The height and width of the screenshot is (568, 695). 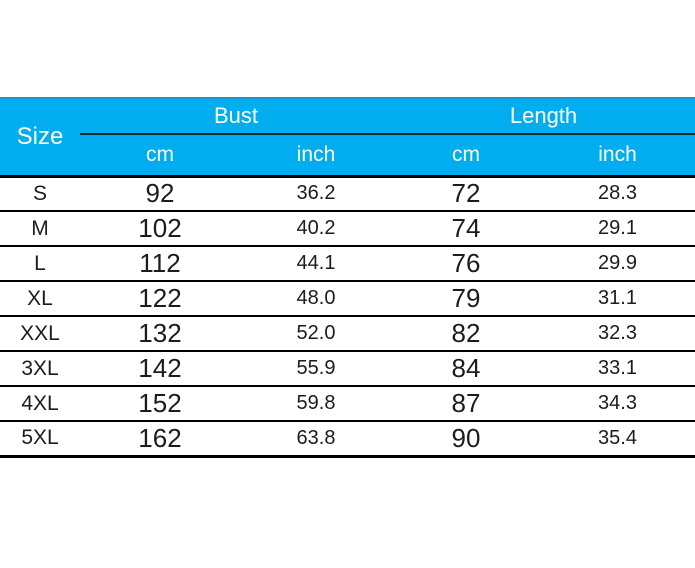 What do you see at coordinates (236, 116) in the screenshot?
I see `bust-group-header: Bust` at bounding box center [236, 116].